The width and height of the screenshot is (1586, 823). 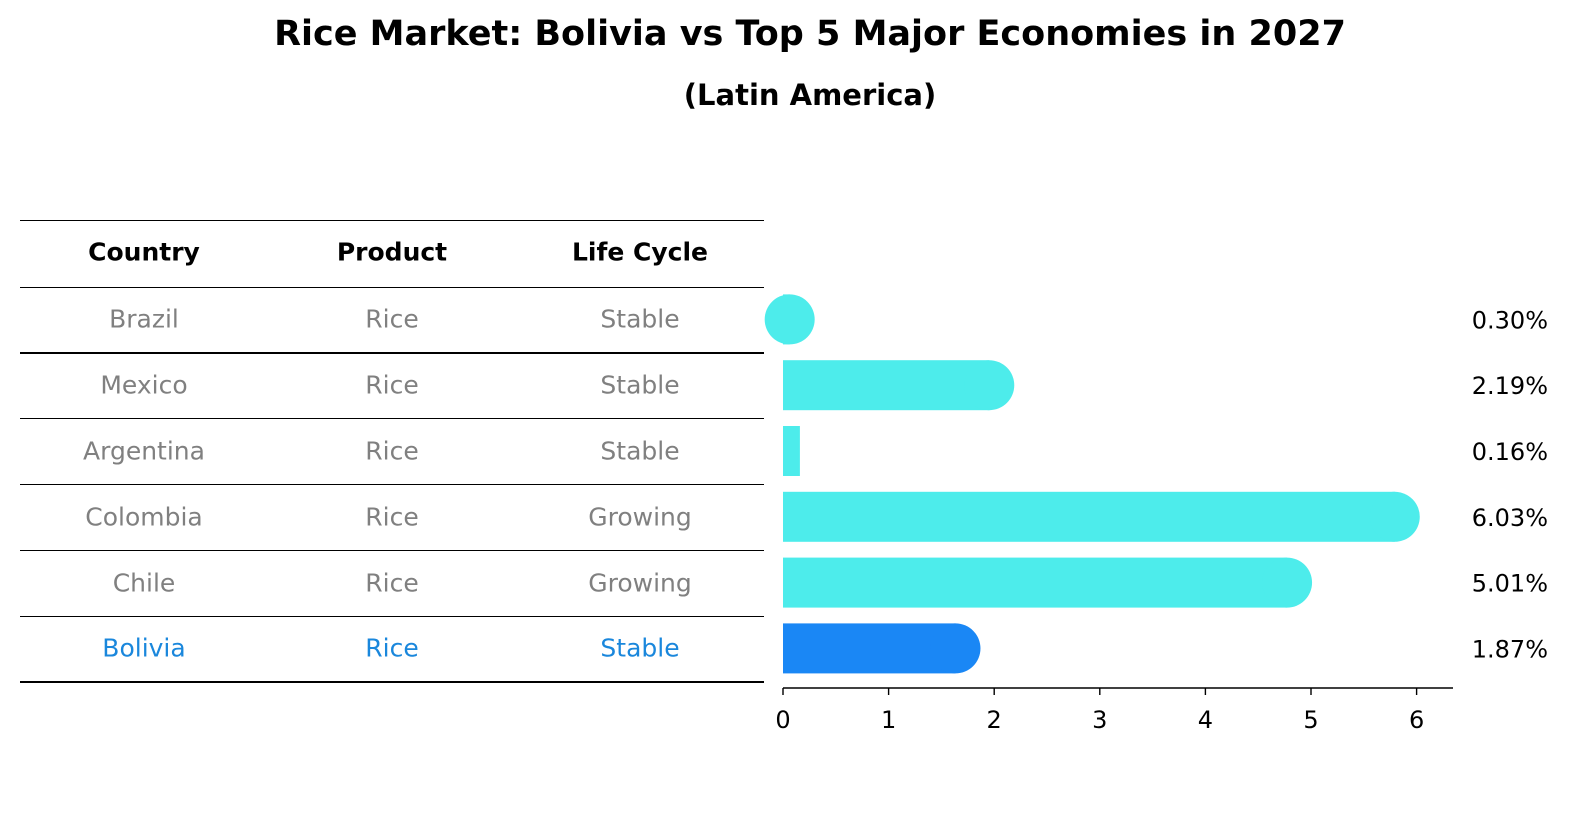 I want to click on x-tick-label: 6, so click(x=1416, y=720).